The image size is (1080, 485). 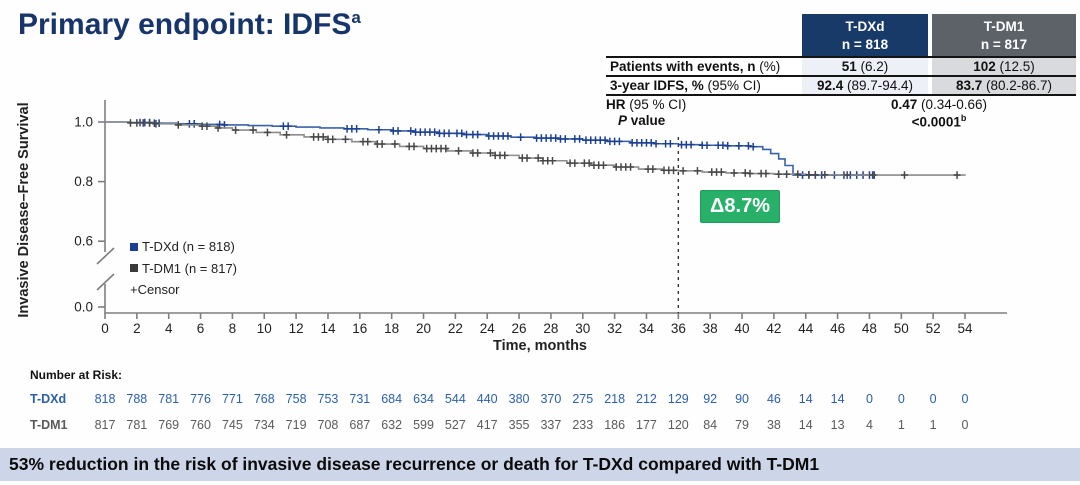 What do you see at coordinates (392, 399) in the screenshot?
I see `risk-value: 684` at bounding box center [392, 399].